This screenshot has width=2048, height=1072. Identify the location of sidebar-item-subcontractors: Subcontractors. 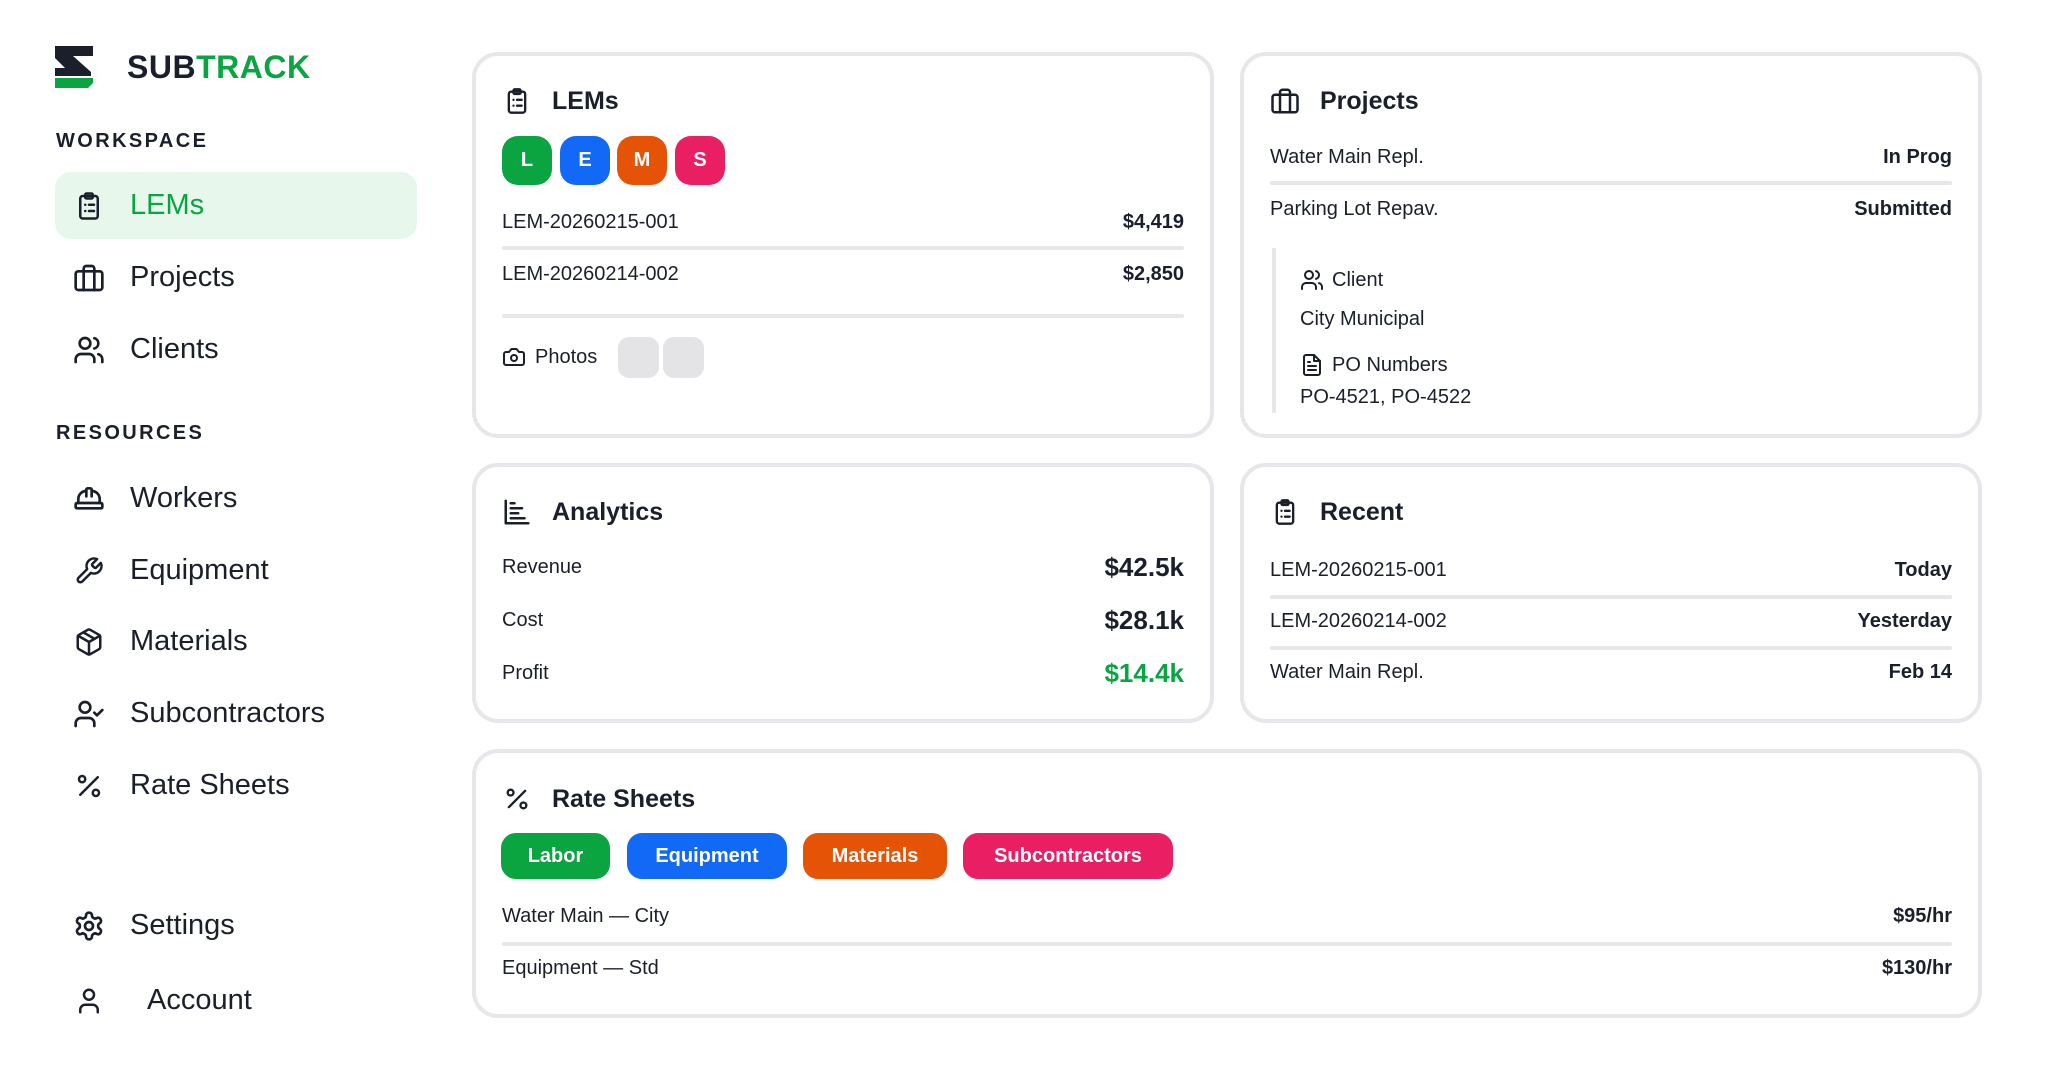
(236, 713).